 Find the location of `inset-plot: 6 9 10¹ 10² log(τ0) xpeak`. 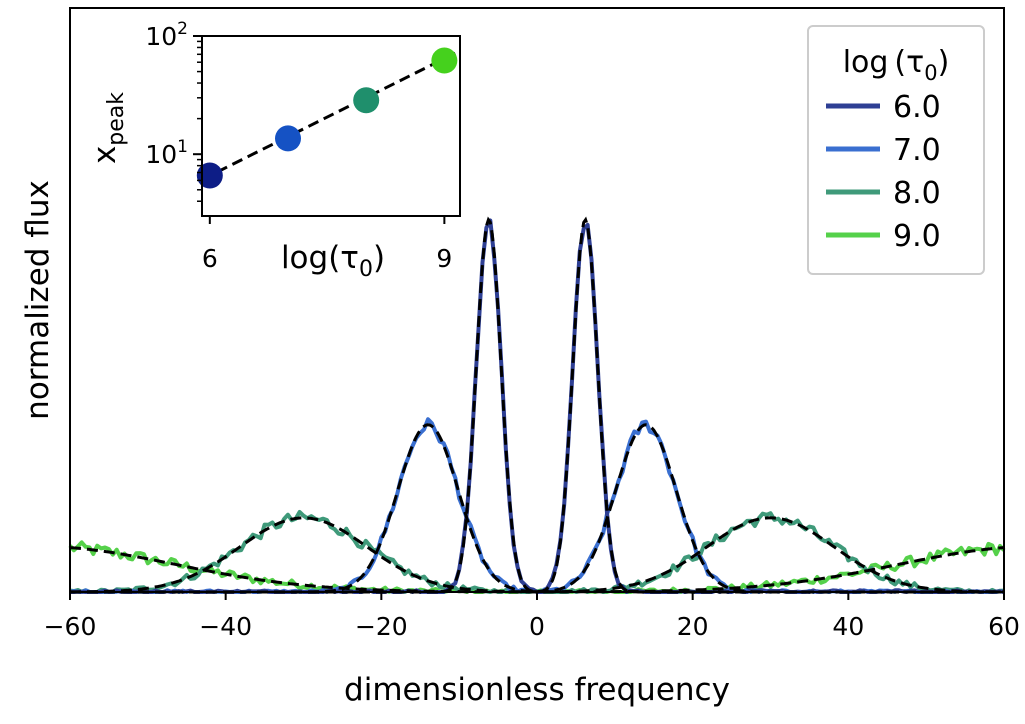

inset-plot: 6 9 10¹ 10² log(τ0) xpeak is located at coordinates (274, 150).